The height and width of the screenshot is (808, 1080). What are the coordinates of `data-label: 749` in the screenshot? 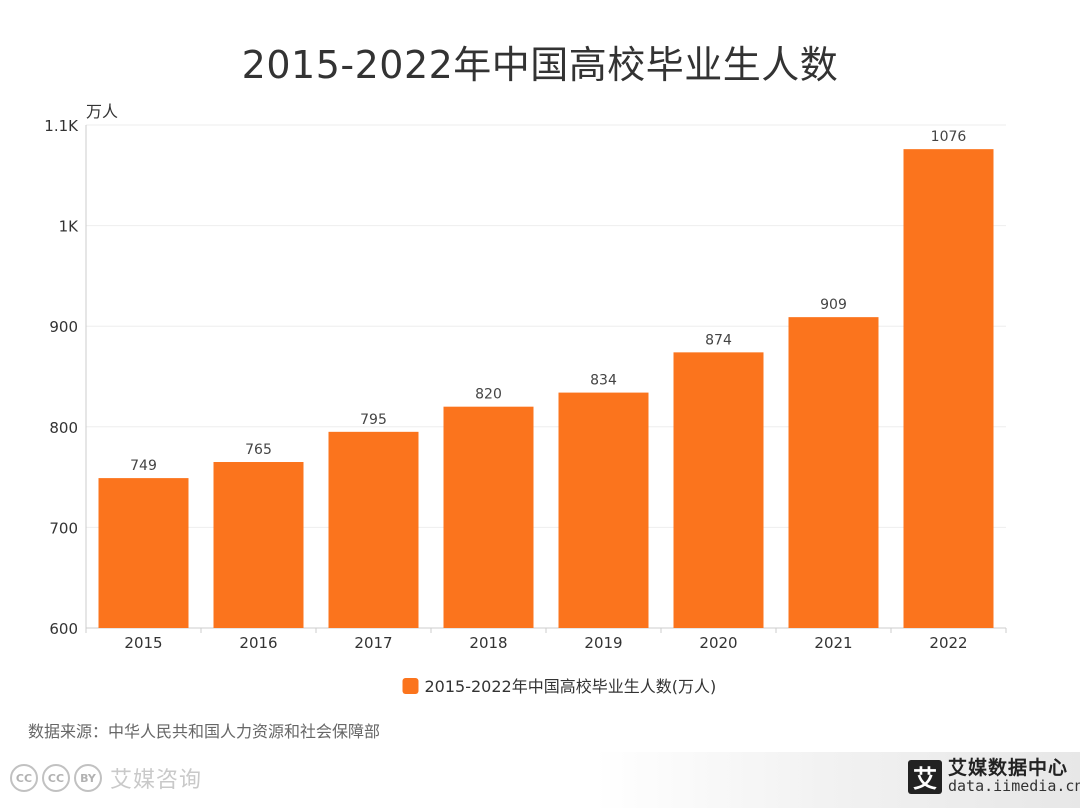 It's located at (143, 466).